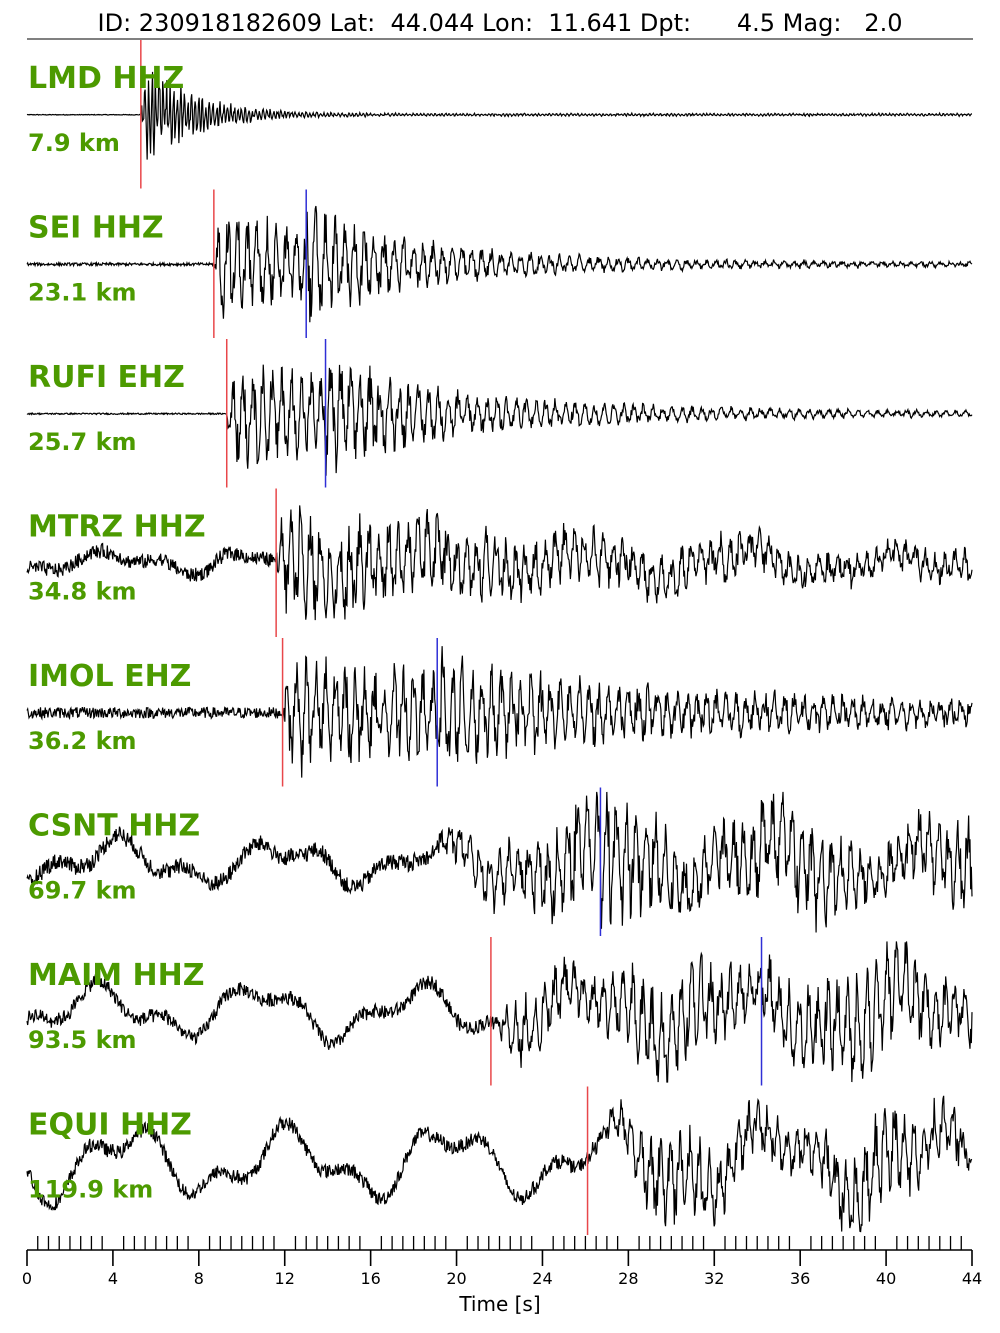  I want to click on trace-imol-ehz, so click(499, 712).